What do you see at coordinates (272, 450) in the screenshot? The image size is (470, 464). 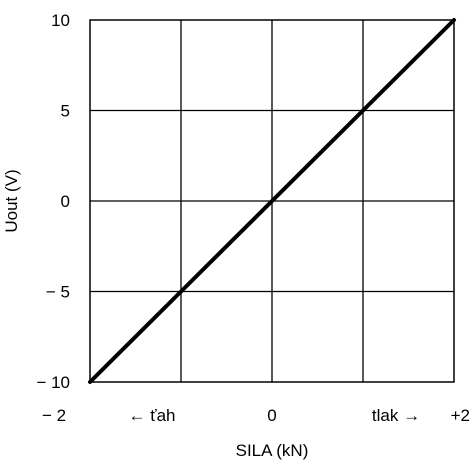 I see `x-axis-title: SILA (kN)` at bounding box center [272, 450].